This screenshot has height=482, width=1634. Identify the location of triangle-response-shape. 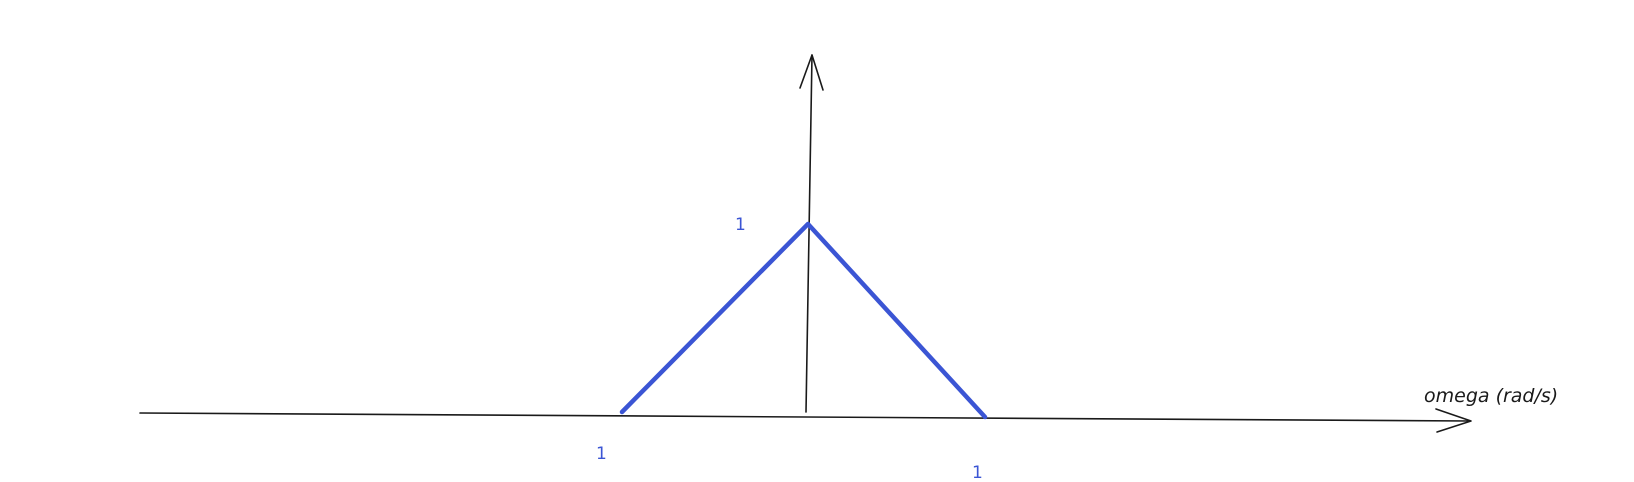
(803, 320).